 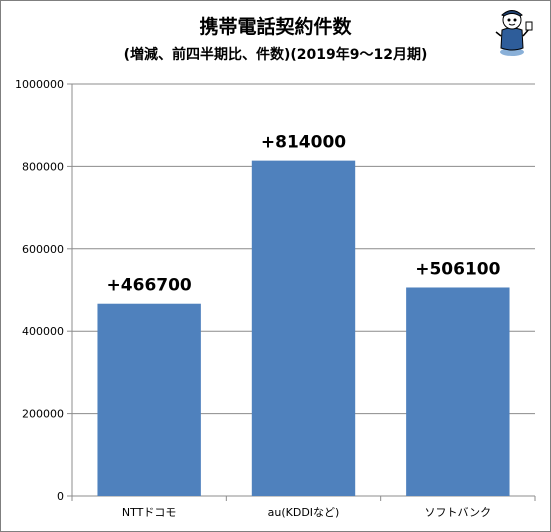 What do you see at coordinates (43, 166) in the screenshot?
I see `y-tick-label: 800000` at bounding box center [43, 166].